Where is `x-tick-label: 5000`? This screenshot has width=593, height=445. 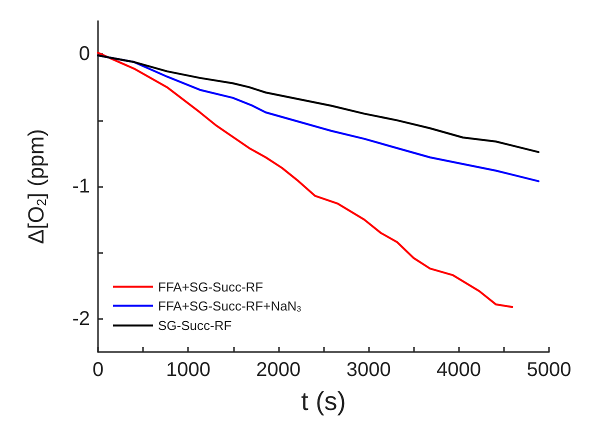
x-tick-label: 5000 is located at coordinates (549, 370).